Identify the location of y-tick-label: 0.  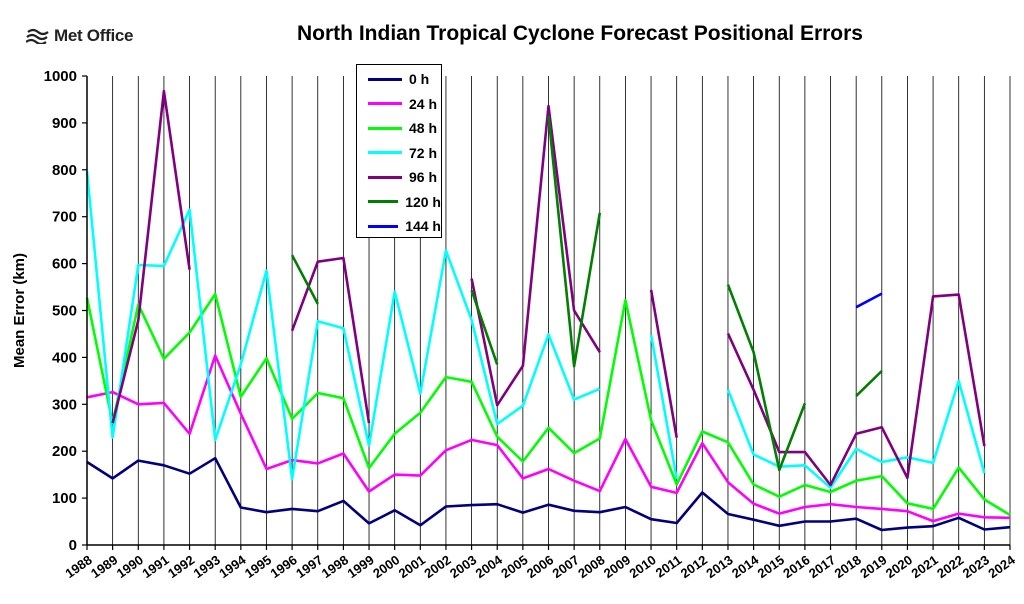
(73, 545).